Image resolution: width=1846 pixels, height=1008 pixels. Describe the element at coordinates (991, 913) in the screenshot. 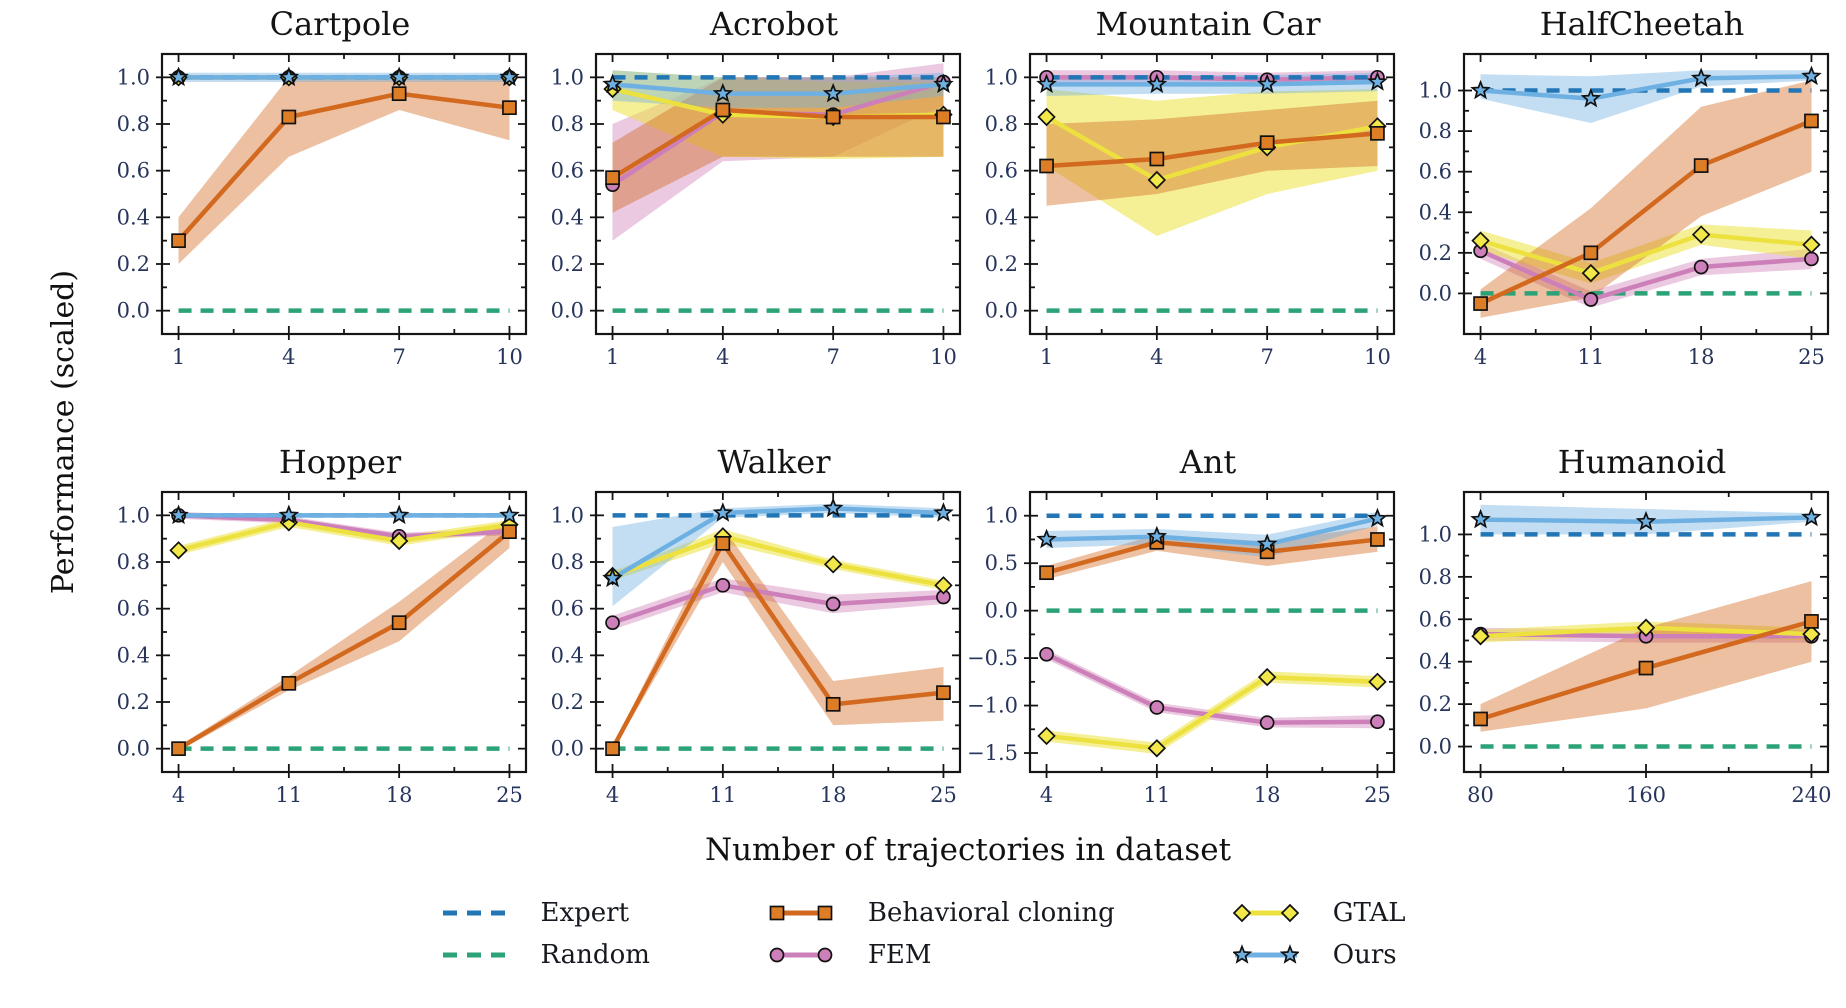

I see `legend-label: Behavioral cloning` at that location.